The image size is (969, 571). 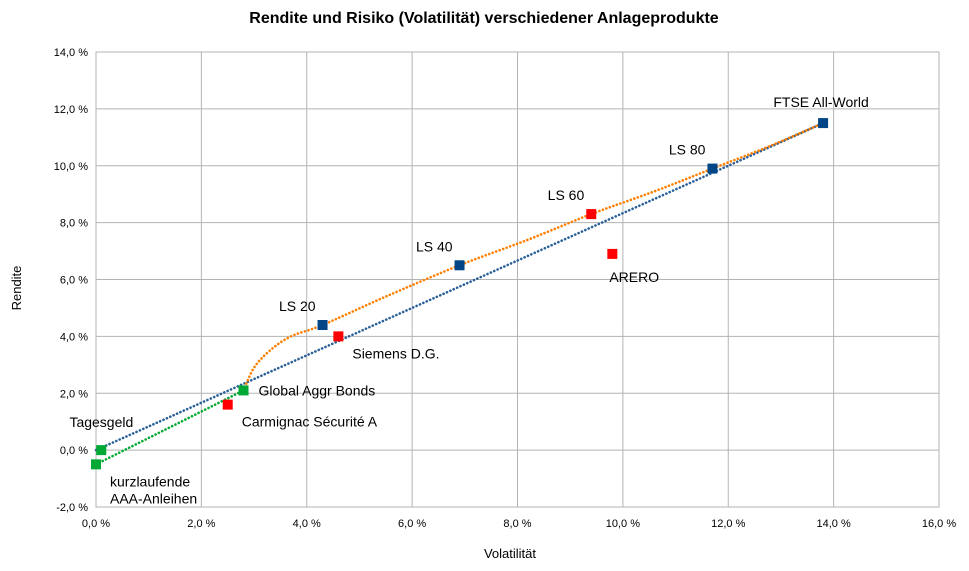 I want to click on x-tick-label: 12,0 %, so click(x=728, y=524).